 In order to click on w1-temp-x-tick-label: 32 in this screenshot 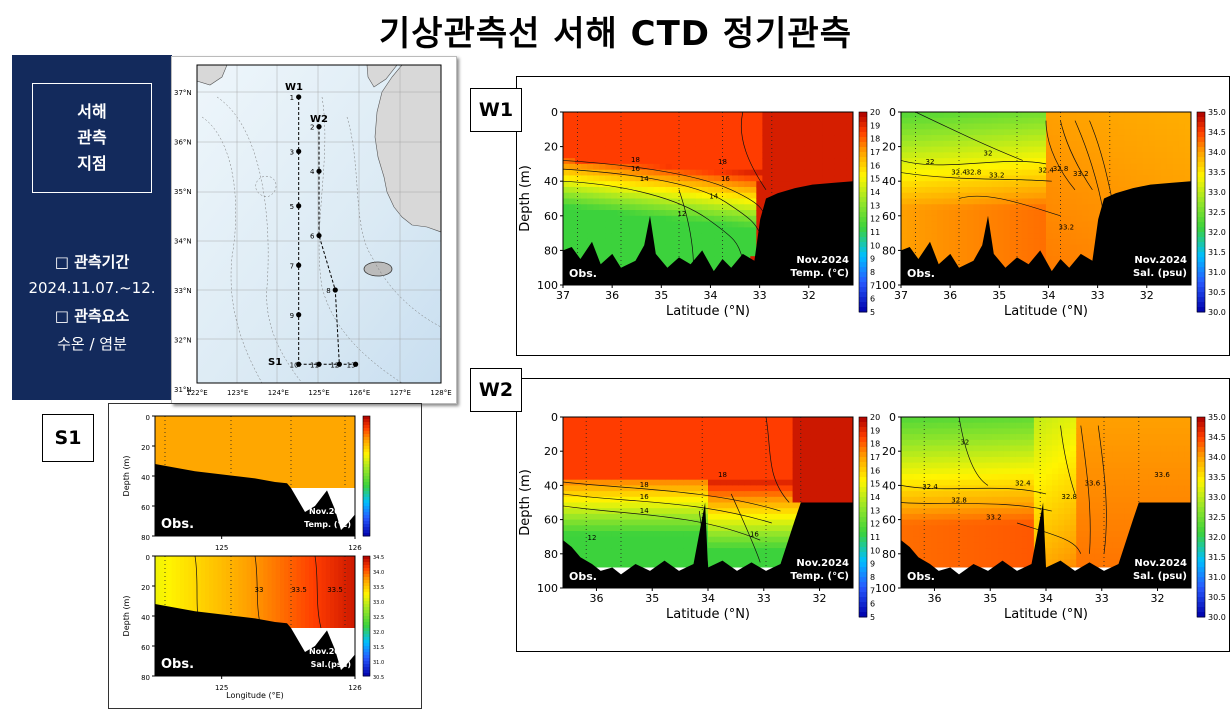, I will do `click(809, 295)`.